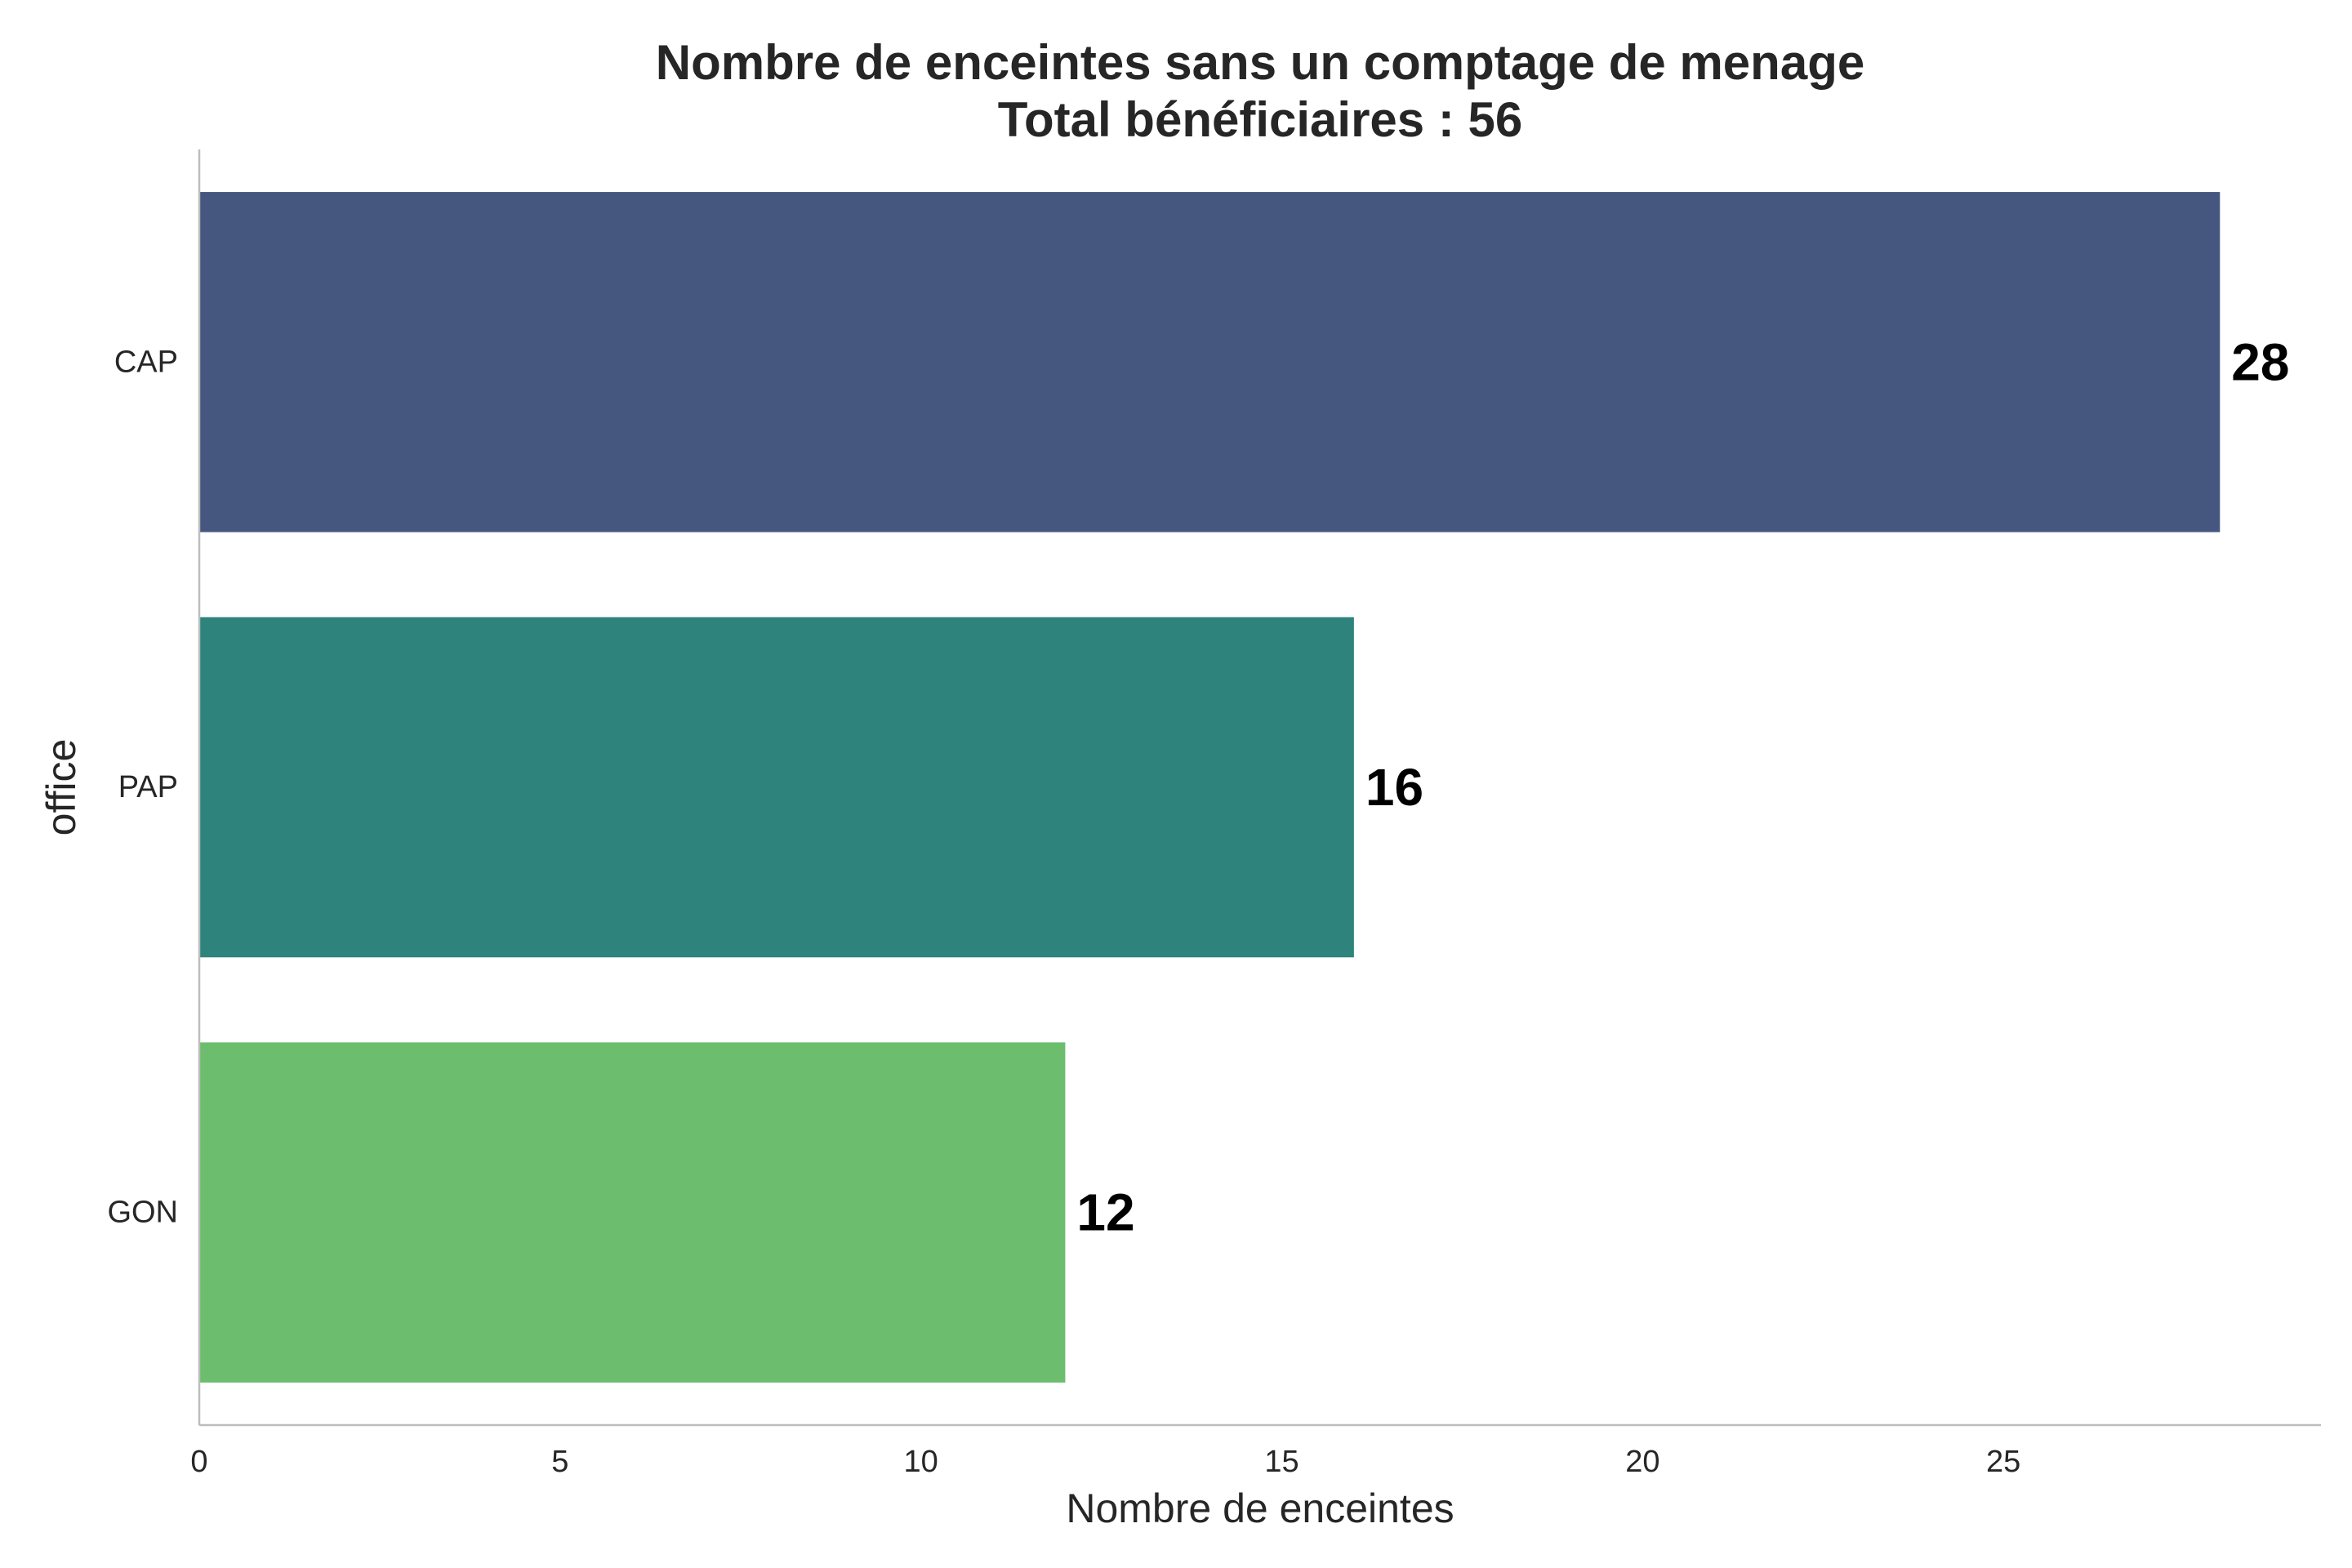  What do you see at coordinates (148, 787) in the screenshot?
I see `y-tick-label-pap: PAP` at bounding box center [148, 787].